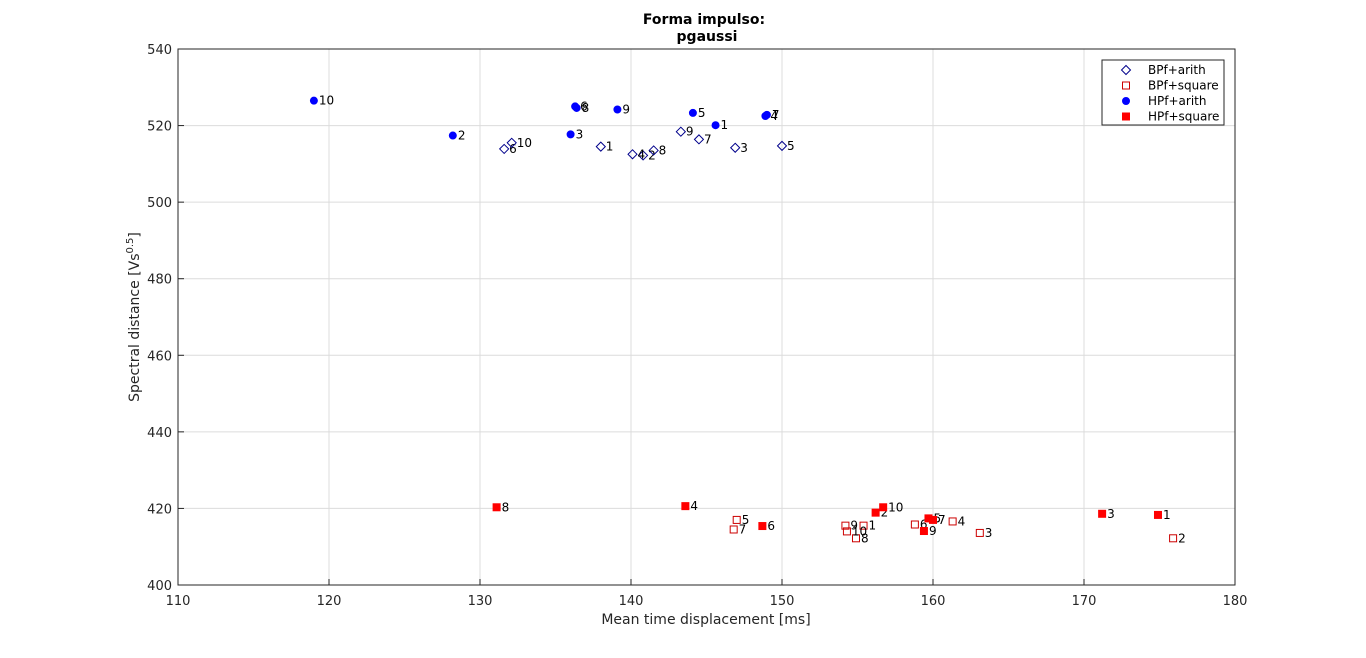 This screenshot has height=658, width=1366. Describe the element at coordinates (631, 601) in the screenshot. I see `x-tick-label: 140` at that location.